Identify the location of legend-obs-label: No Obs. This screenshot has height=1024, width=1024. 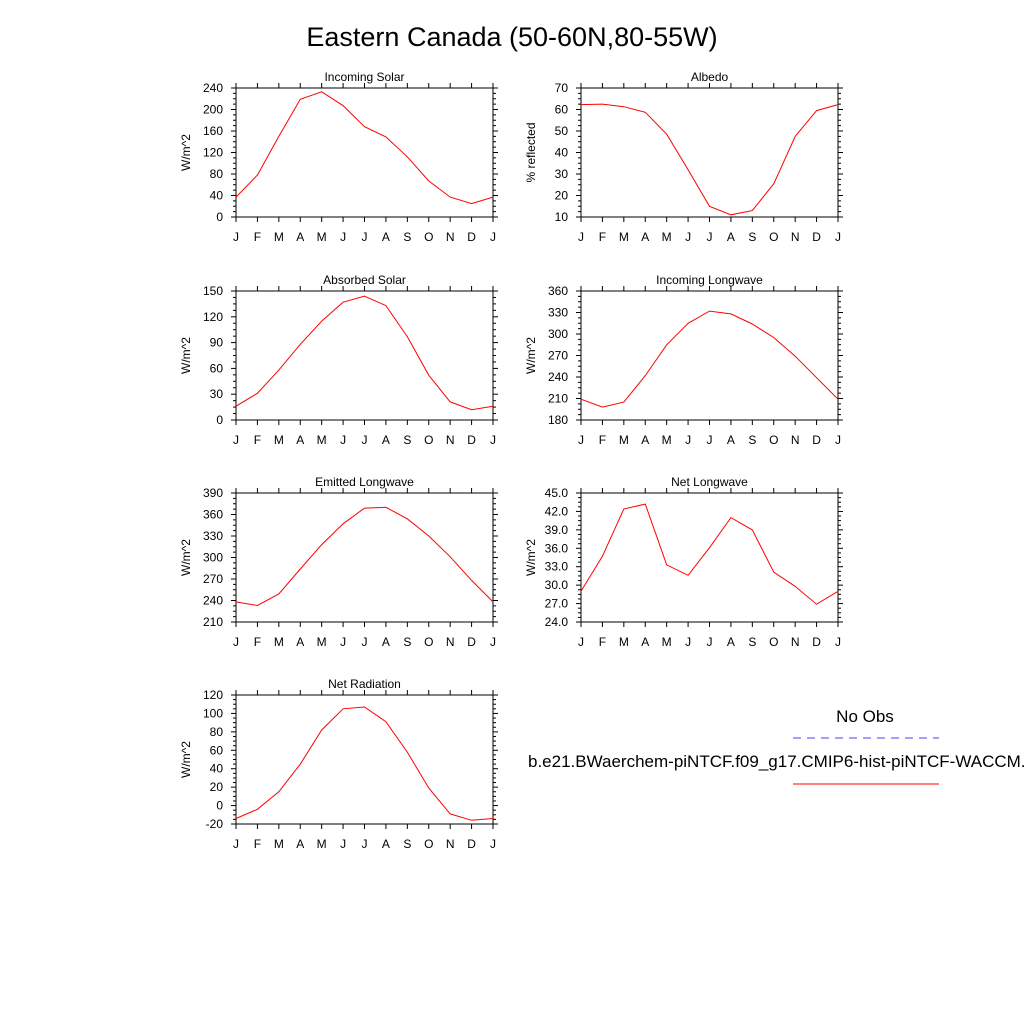
(865, 716).